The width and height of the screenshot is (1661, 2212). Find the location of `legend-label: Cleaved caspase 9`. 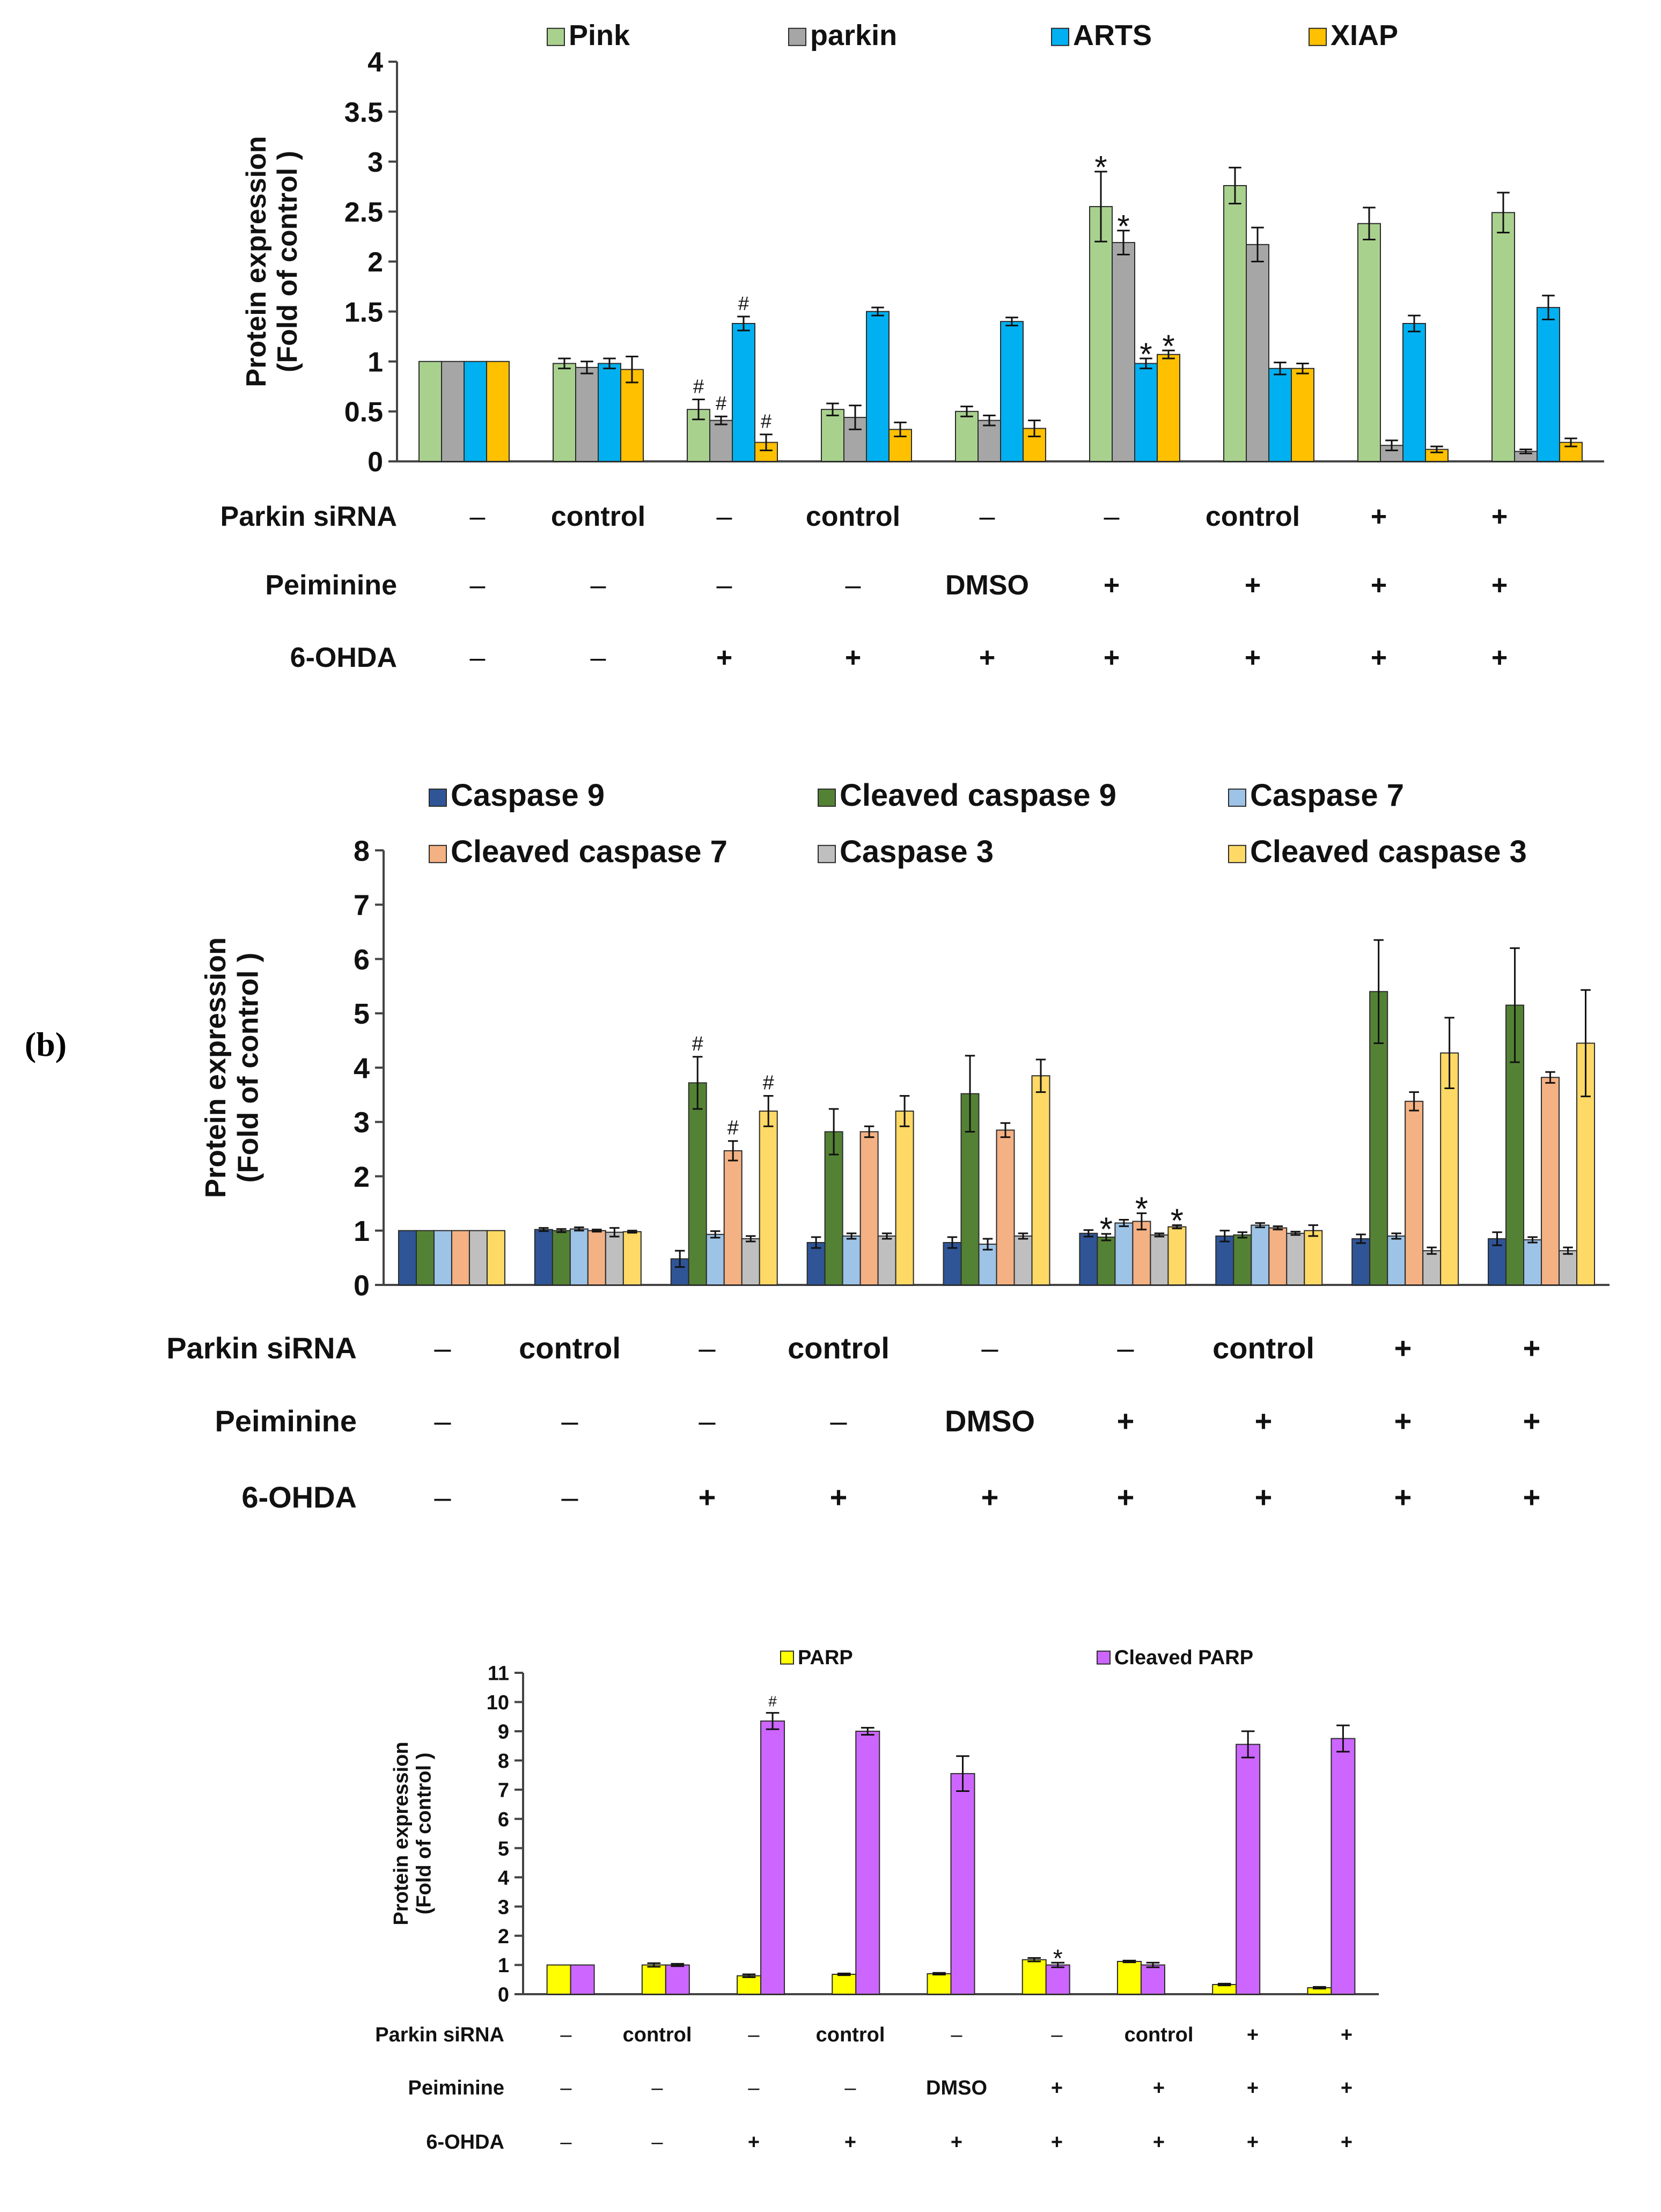

legend-label: Cleaved caspase 9 is located at coordinates (978, 795).